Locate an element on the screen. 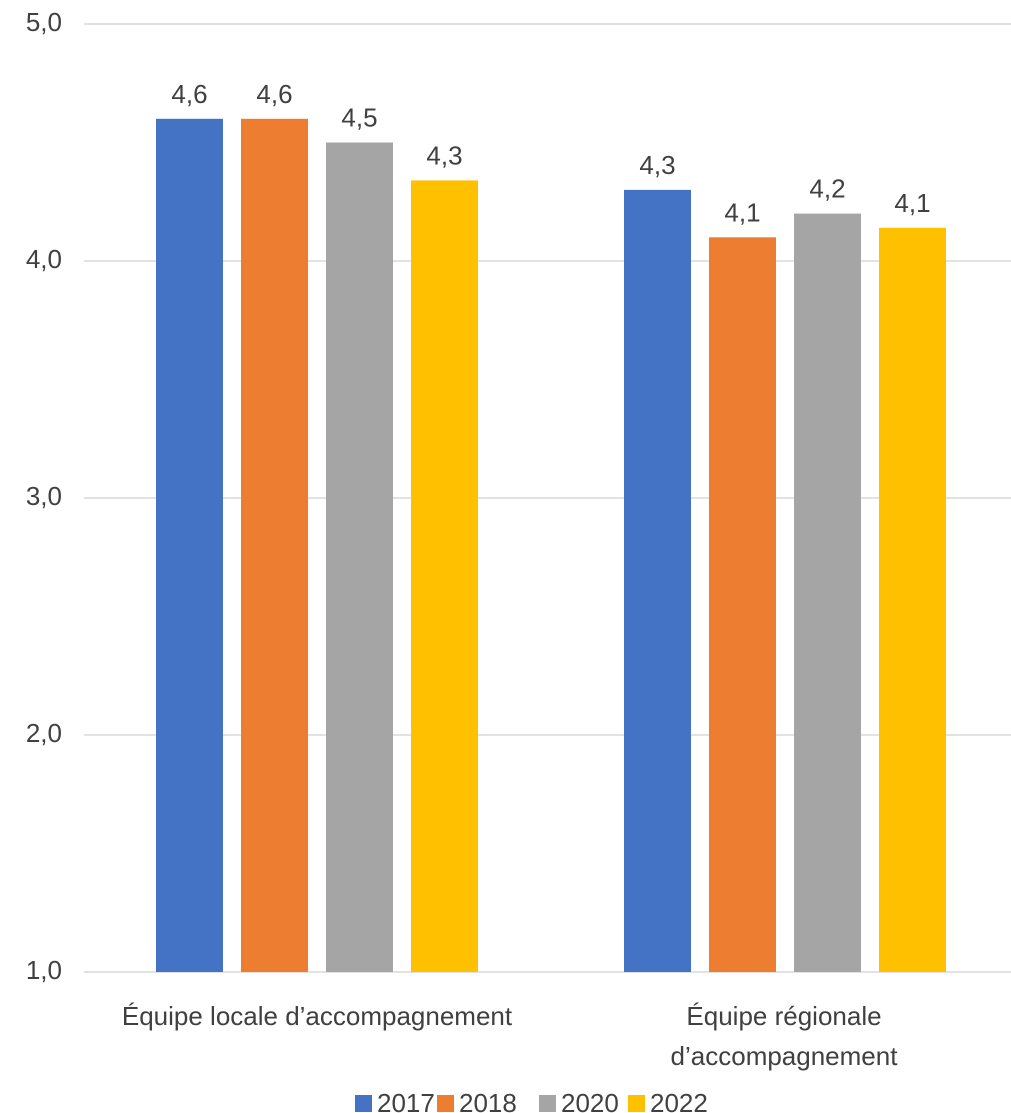 Image resolution: width=1011 pixels, height=1113 pixels. legend-swatch-2017 is located at coordinates (363, 1103).